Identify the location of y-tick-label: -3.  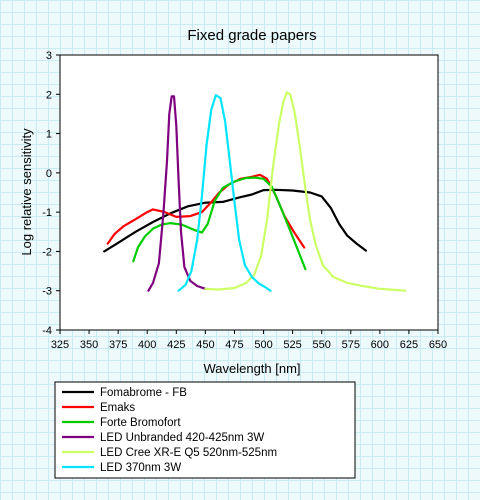
(47, 292).